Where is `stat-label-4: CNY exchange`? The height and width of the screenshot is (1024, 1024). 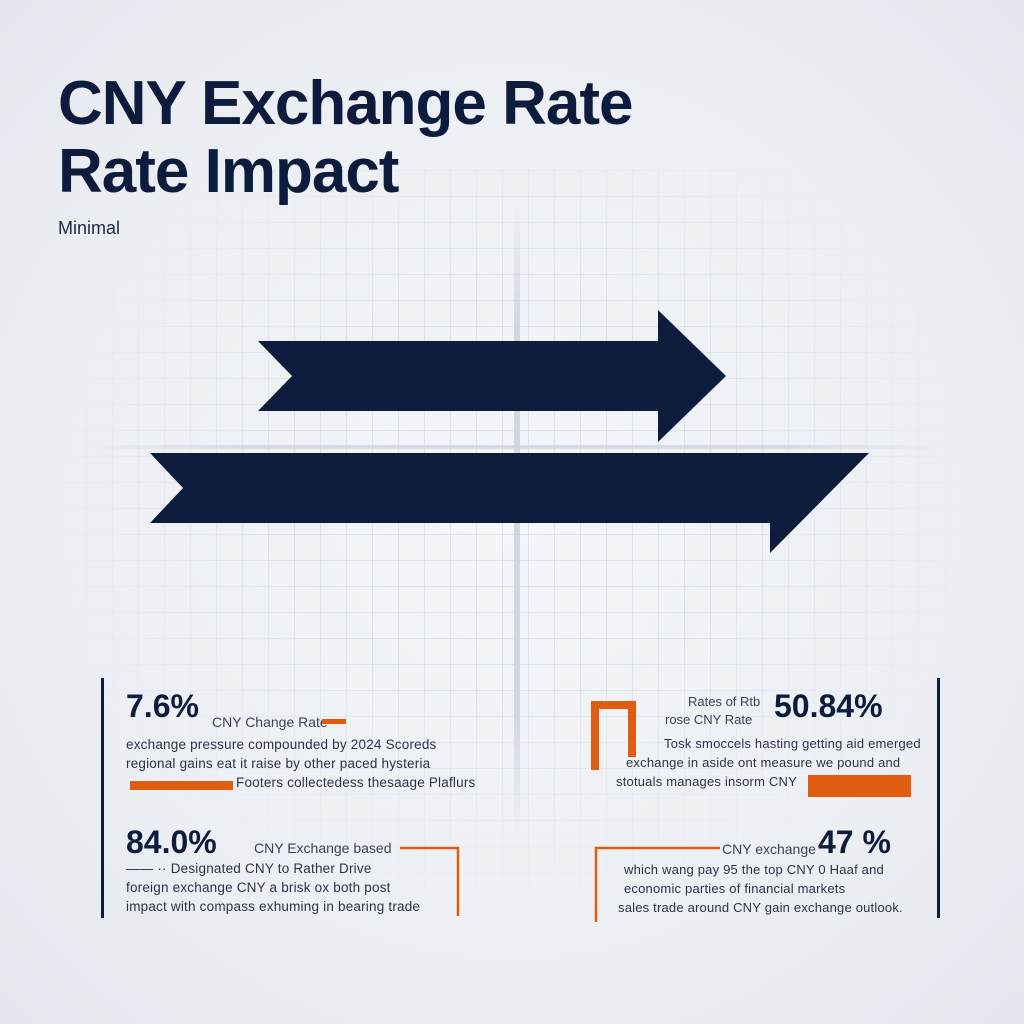
stat-label-4: CNY exchange is located at coordinates (769, 849).